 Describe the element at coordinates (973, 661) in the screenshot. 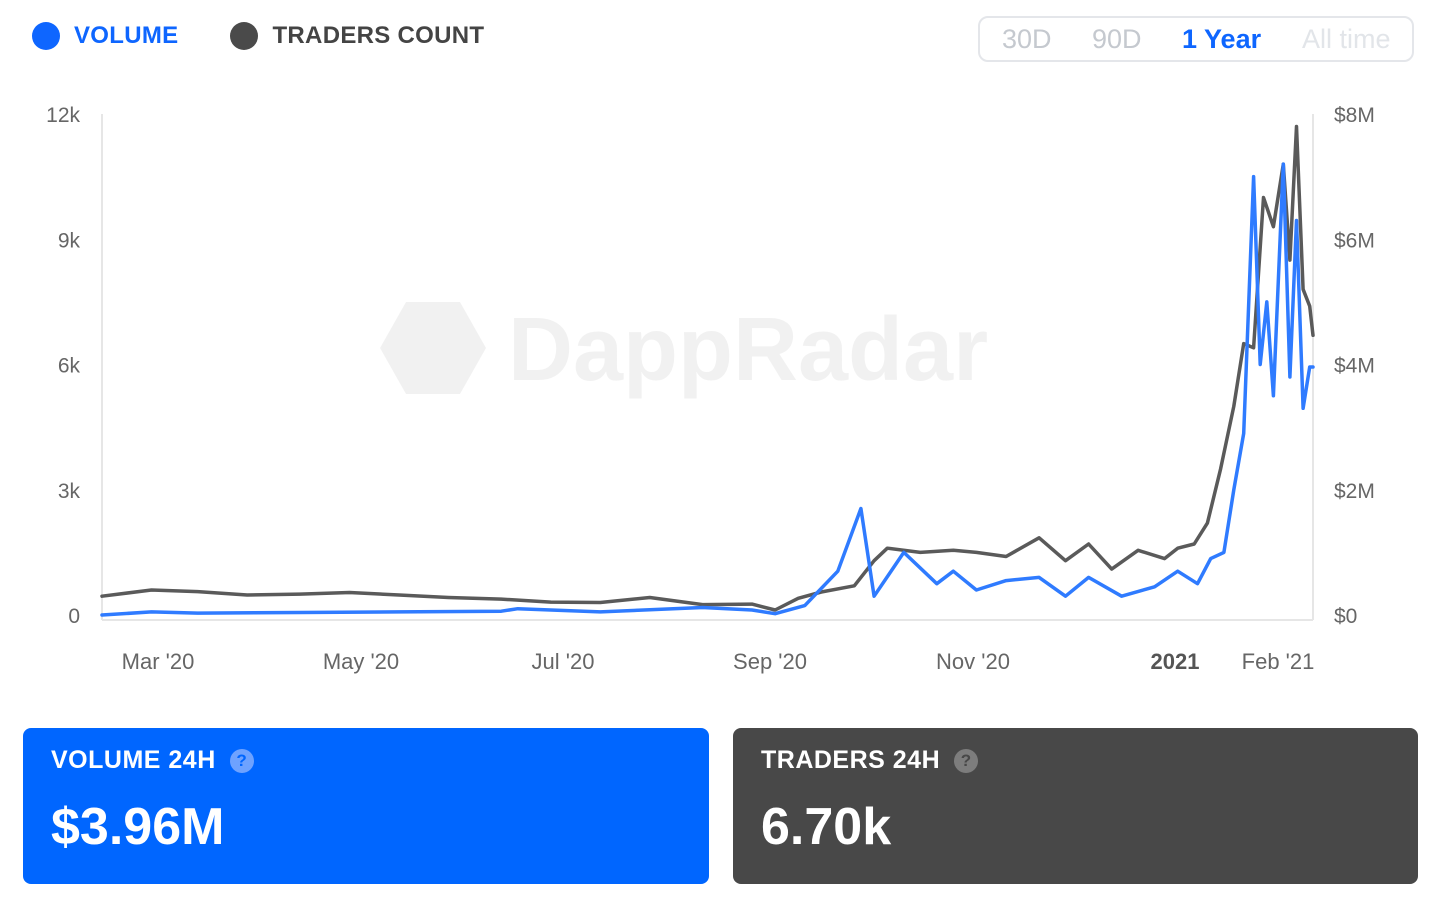

I see `x-tick-label: Nov '20` at that location.